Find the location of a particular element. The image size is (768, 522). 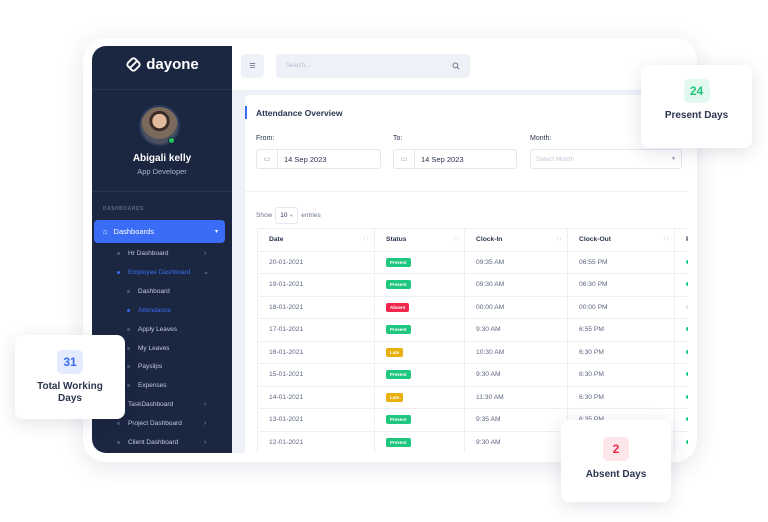

clock-out-cell: 06:55 PM is located at coordinates (621, 262).